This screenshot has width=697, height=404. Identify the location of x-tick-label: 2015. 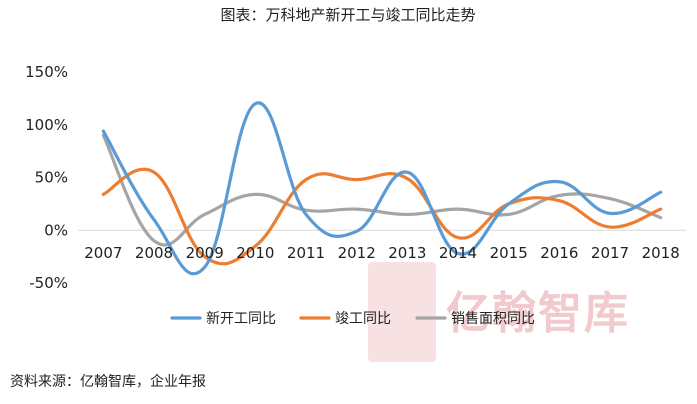
(509, 253).